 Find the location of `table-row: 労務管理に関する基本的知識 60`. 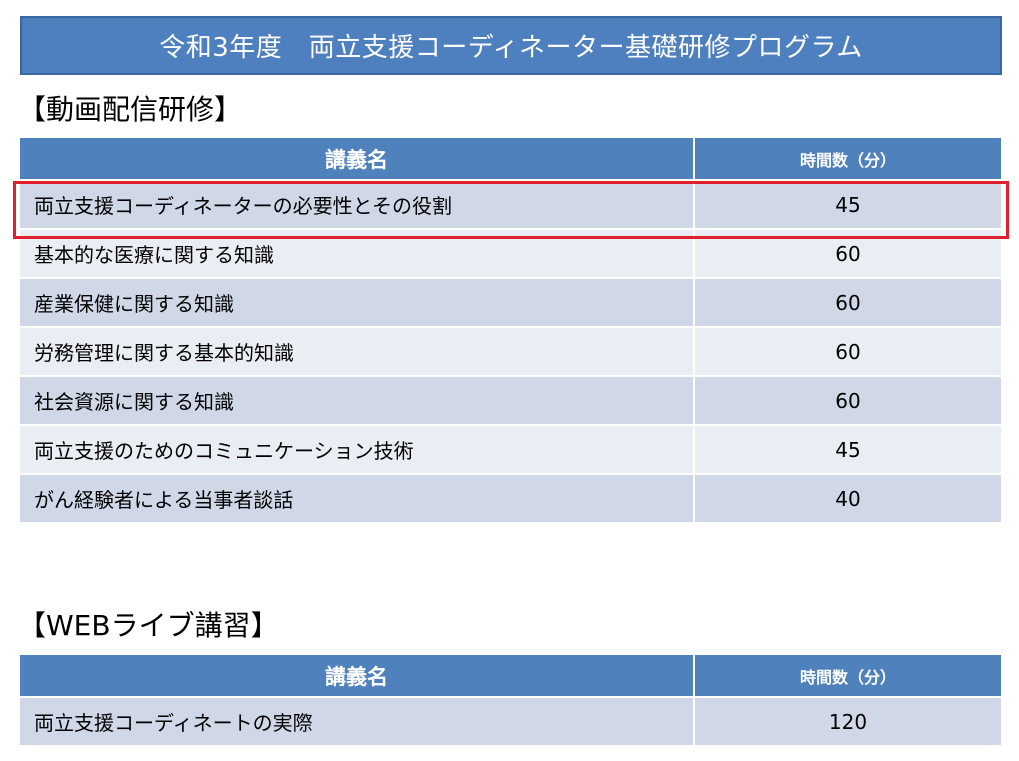

table-row: 労務管理に関する基本的知識 60 is located at coordinates (510, 350).